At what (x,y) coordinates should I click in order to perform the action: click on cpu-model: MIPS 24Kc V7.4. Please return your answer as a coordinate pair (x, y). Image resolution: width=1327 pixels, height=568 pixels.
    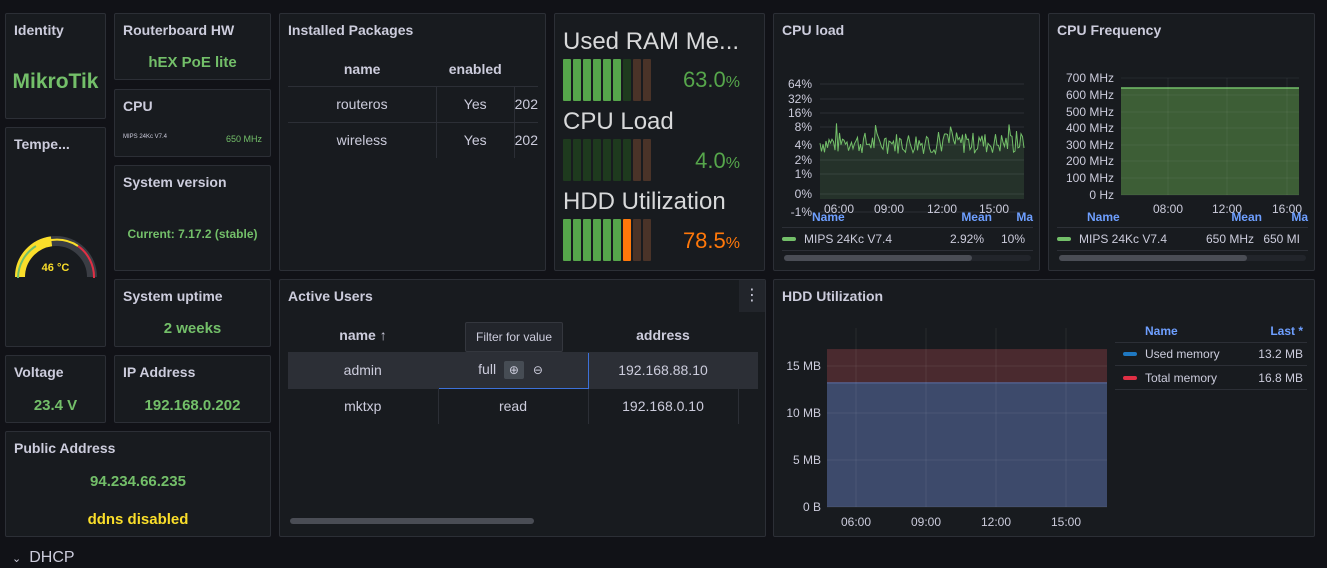
    Looking at the image, I should click on (145, 137).